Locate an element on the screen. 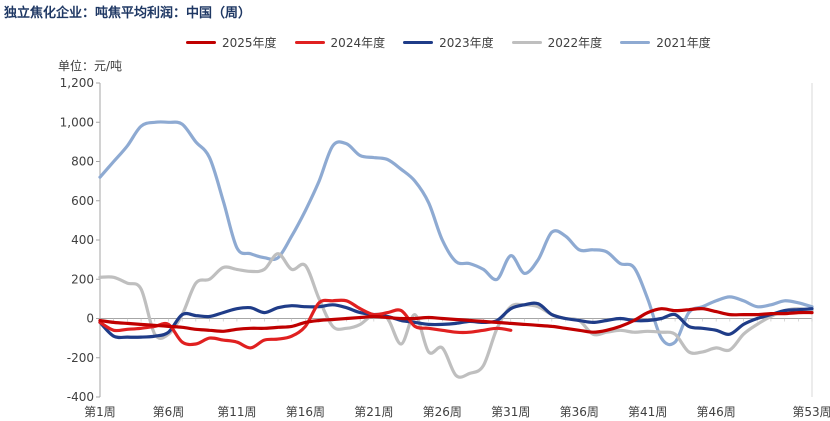  legend-label-2022: 2022年度 is located at coordinates (575, 43).